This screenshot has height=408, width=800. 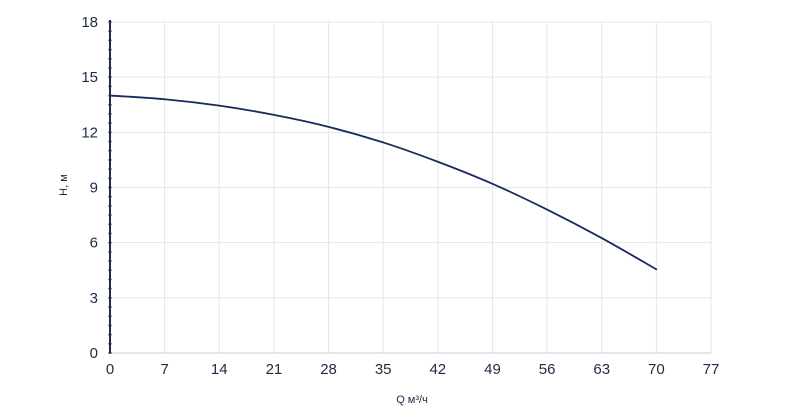 I want to click on y-axis-label: H, м, so click(x=64, y=185).